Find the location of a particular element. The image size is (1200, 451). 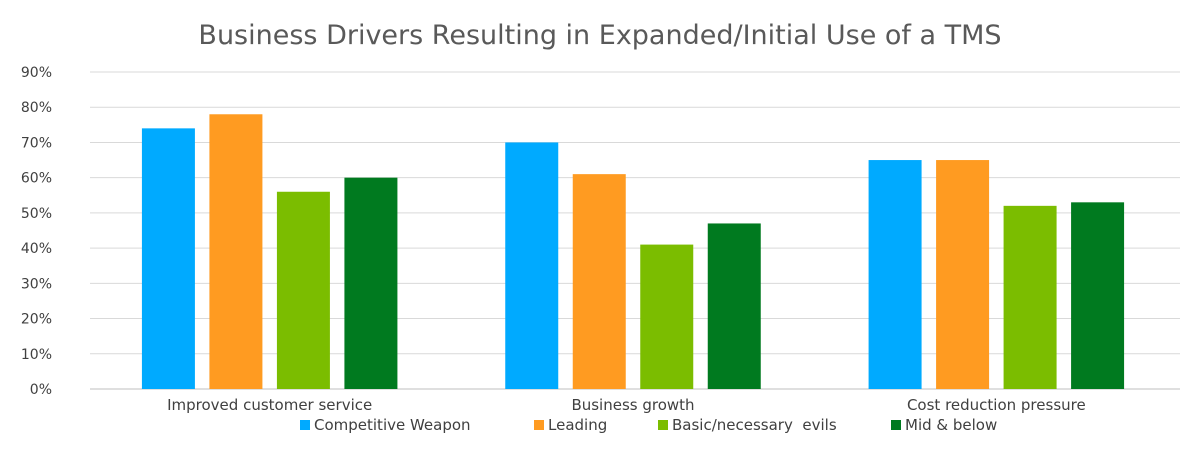

legend-label: Basic/necessary evils is located at coordinates (754, 425).